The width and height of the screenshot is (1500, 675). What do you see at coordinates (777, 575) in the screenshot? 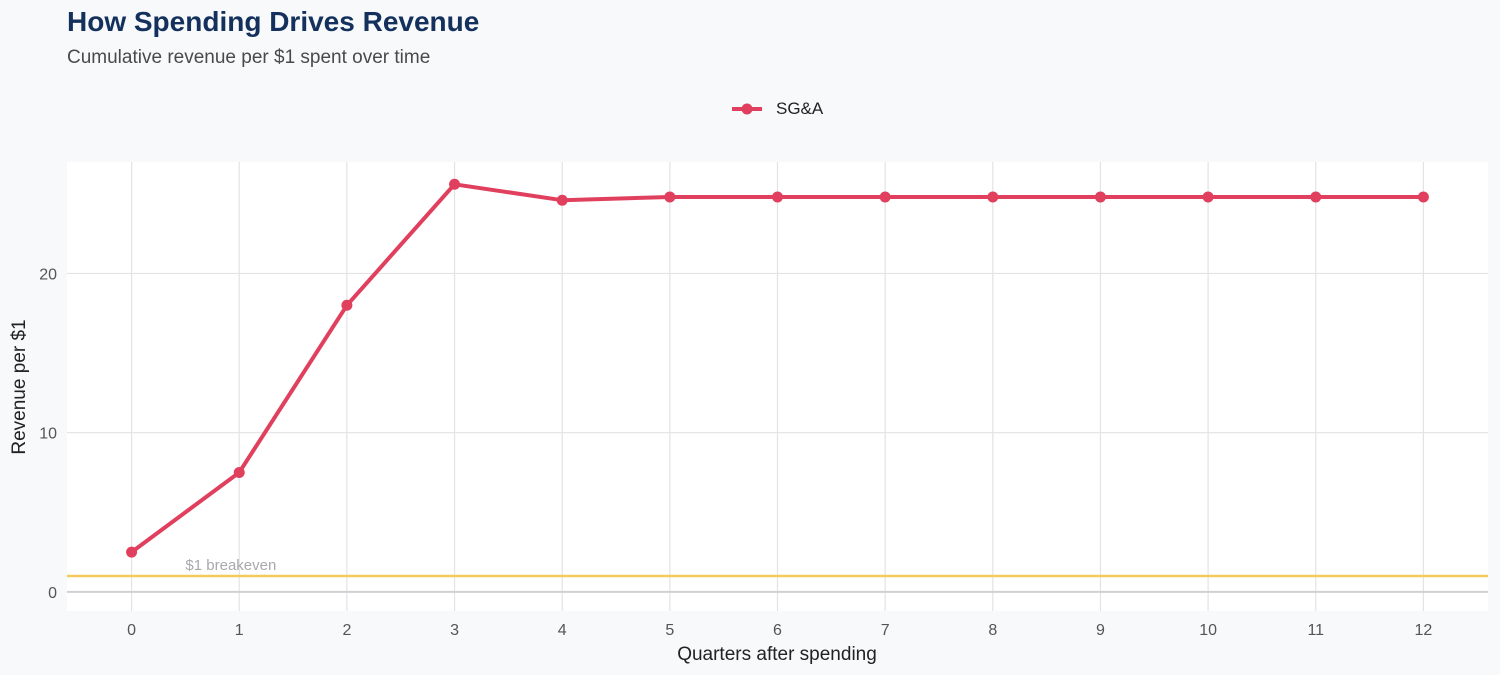
I see `reference-layer: $1 breakeven` at bounding box center [777, 575].